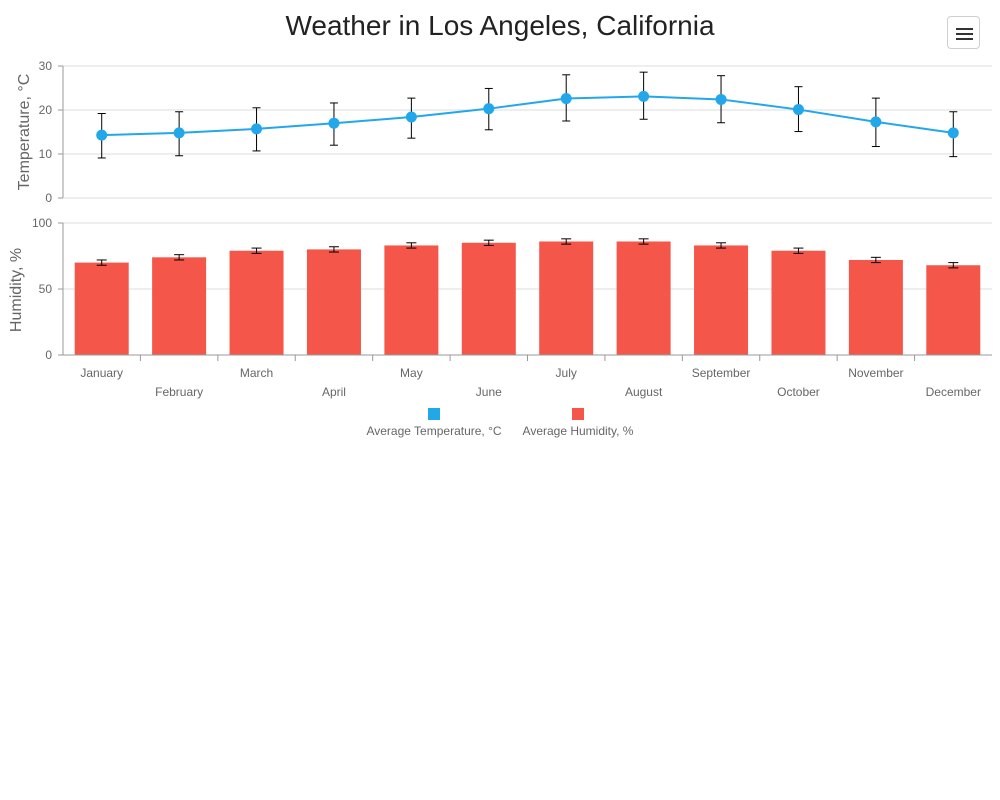  What do you see at coordinates (434, 414) in the screenshot?
I see `legend-swatch-temperature` at bounding box center [434, 414].